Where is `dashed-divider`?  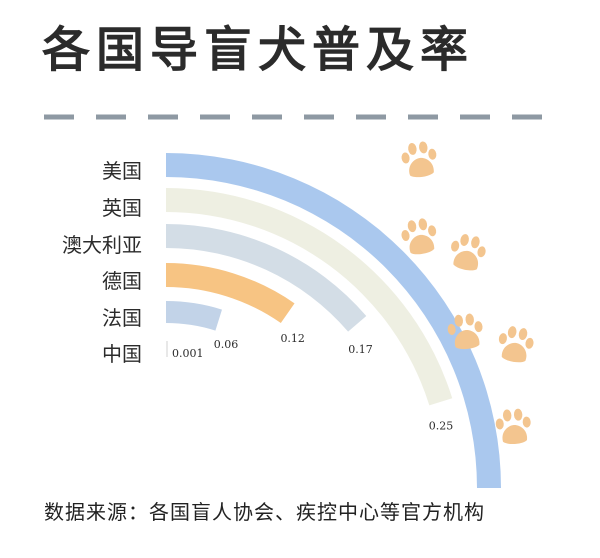 dashed-divider is located at coordinates (299, 117).